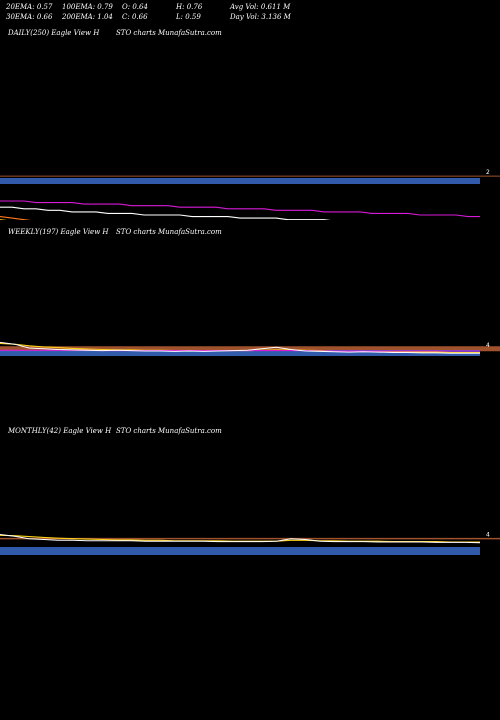 Image resolution: width=500 pixels, height=720 pixels. I want to click on ema200-line, so click(240, 209).